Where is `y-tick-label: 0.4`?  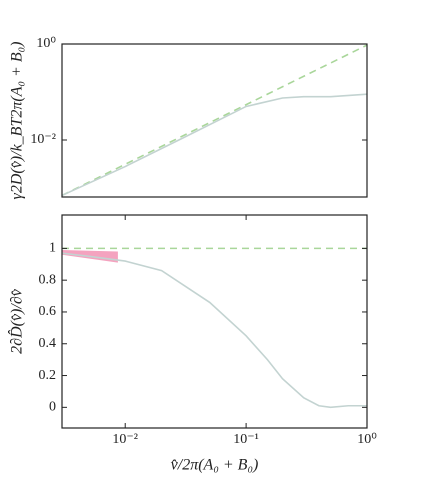
y-tick-label: 0.4 is located at coordinates (48, 343).